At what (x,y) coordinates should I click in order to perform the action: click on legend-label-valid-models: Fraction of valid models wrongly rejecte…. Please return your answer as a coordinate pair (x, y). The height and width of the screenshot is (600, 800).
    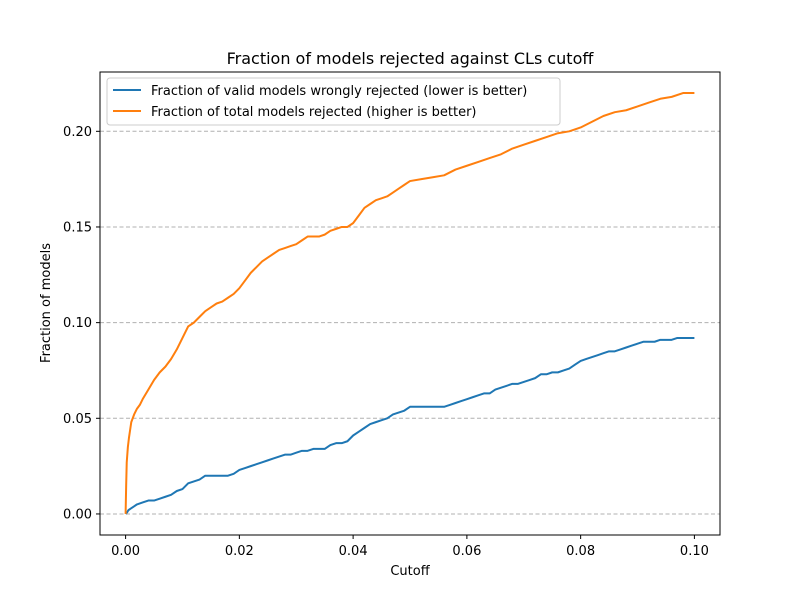
    Looking at the image, I should click on (339, 91).